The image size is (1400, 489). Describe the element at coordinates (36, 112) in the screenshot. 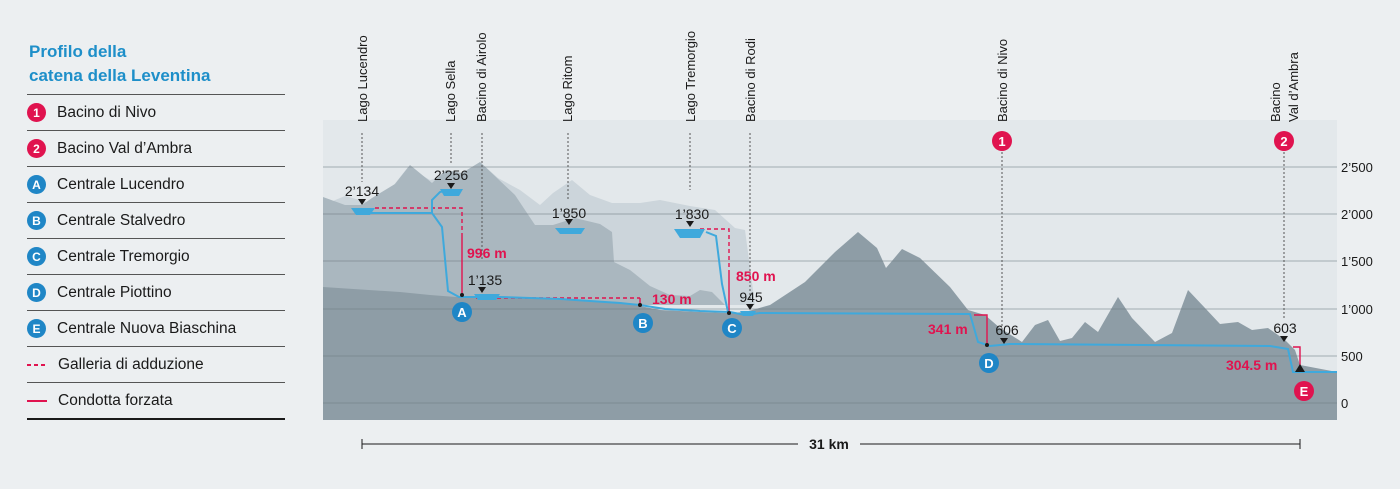

I see `badge-1: 1` at that location.